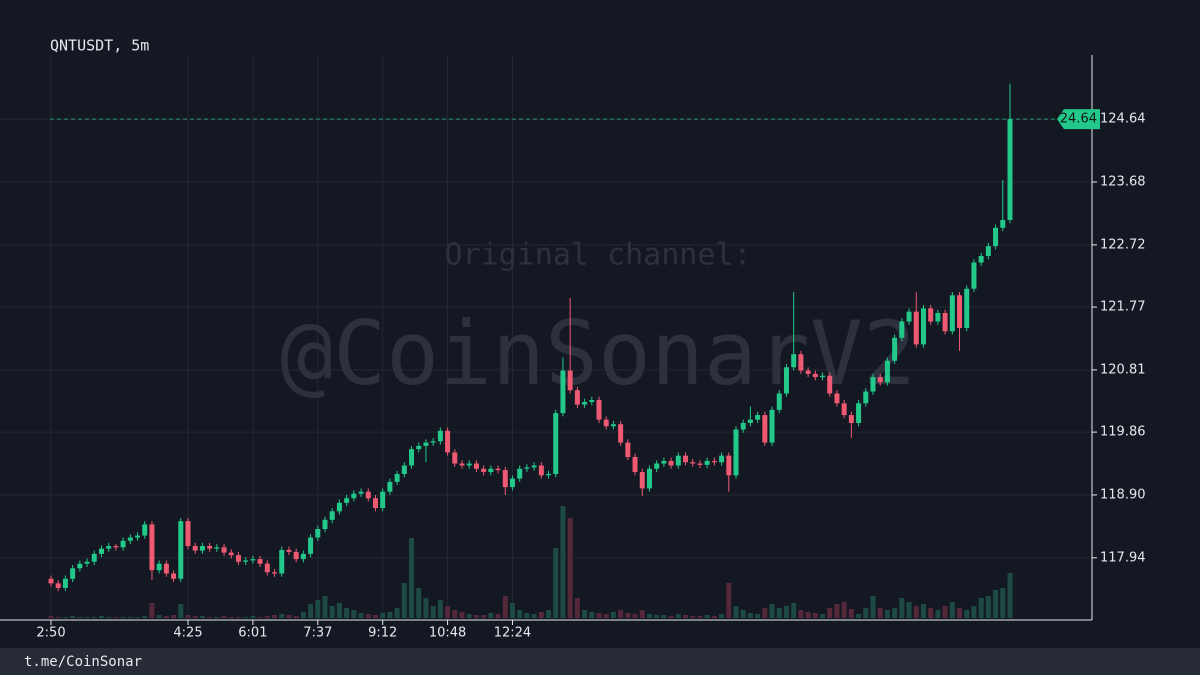  What do you see at coordinates (382, 633) in the screenshot?
I see `x-tick-label: 9:12` at bounding box center [382, 633].